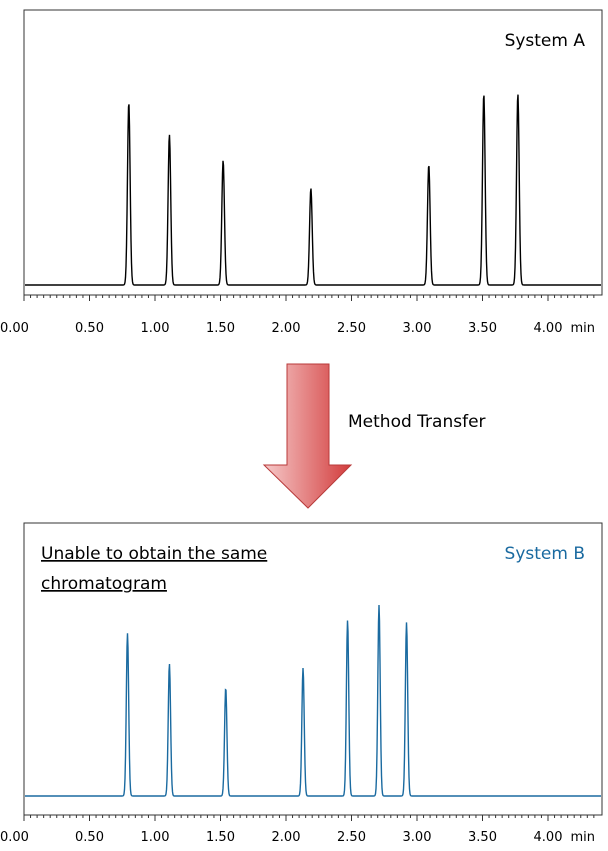  What do you see at coordinates (104, 584) in the screenshot?
I see `annotation-line: chromatogram` at bounding box center [104, 584].